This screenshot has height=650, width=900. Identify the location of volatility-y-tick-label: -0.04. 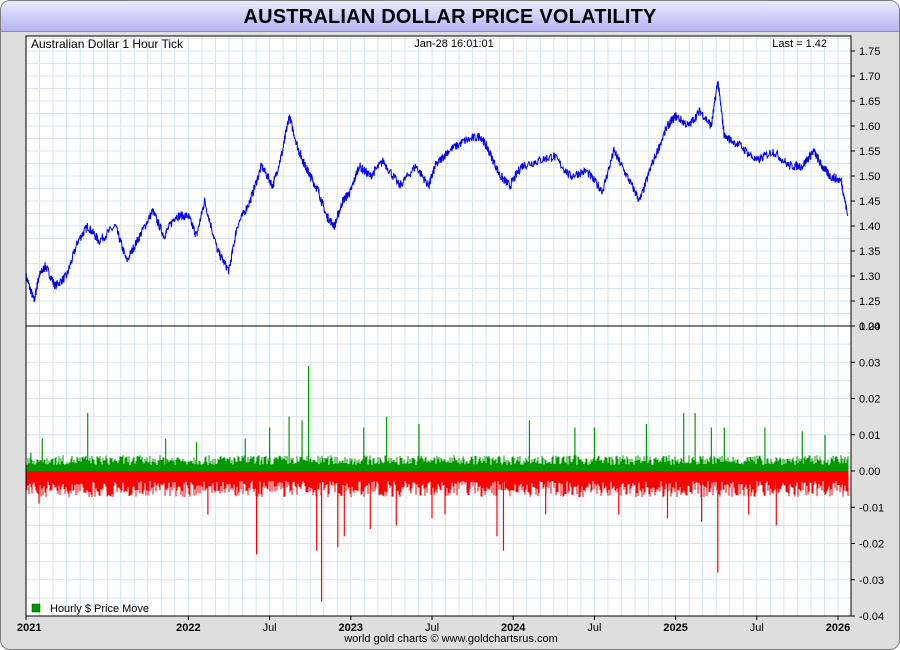
(871, 617).